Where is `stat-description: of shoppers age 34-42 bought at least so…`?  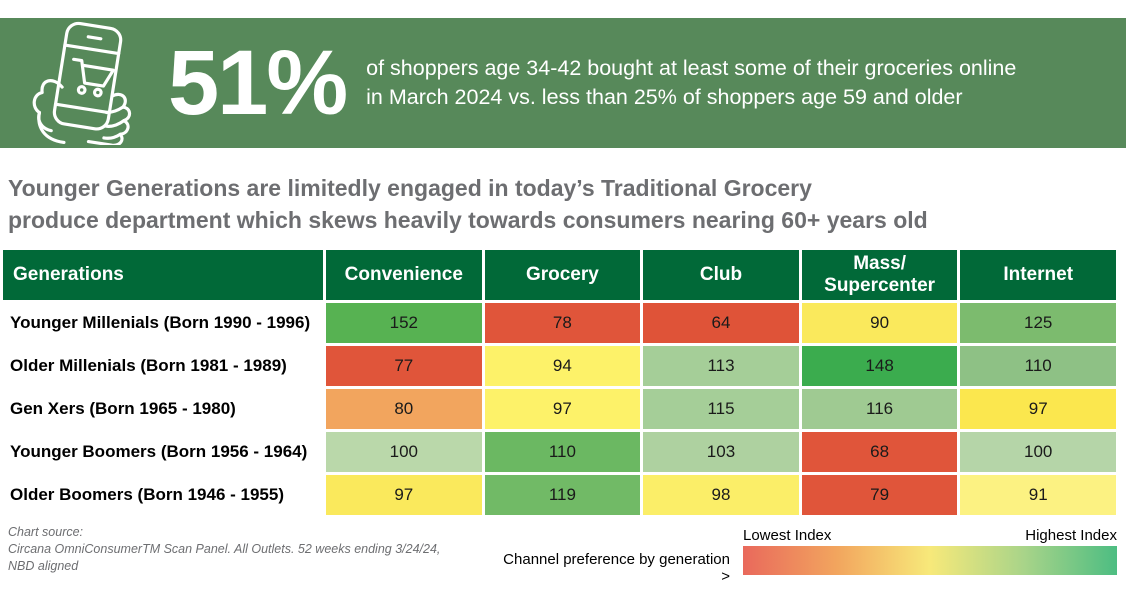
stat-description: of shoppers age 34-42 bought at least so… is located at coordinates (691, 83).